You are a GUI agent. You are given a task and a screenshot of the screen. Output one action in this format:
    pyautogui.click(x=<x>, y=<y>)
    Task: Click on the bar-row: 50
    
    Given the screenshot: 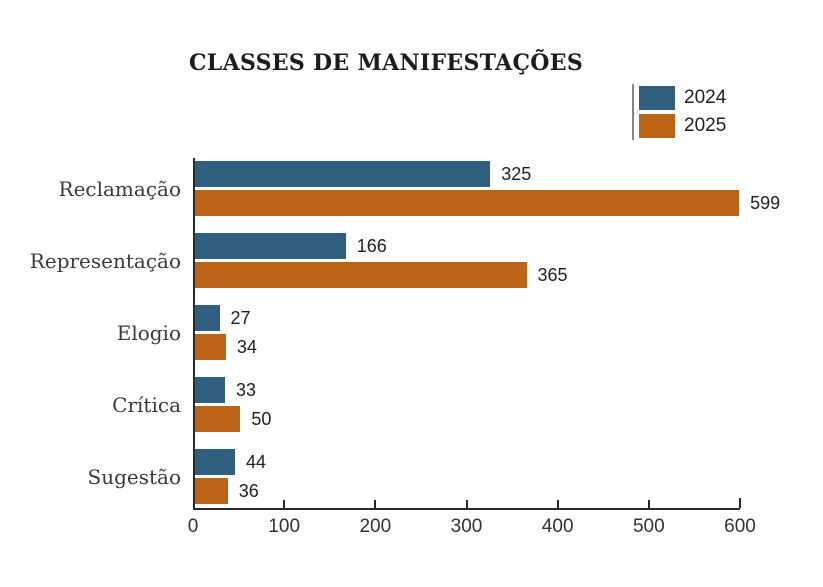 What is the action you would take?
    pyautogui.click(x=467, y=419)
    